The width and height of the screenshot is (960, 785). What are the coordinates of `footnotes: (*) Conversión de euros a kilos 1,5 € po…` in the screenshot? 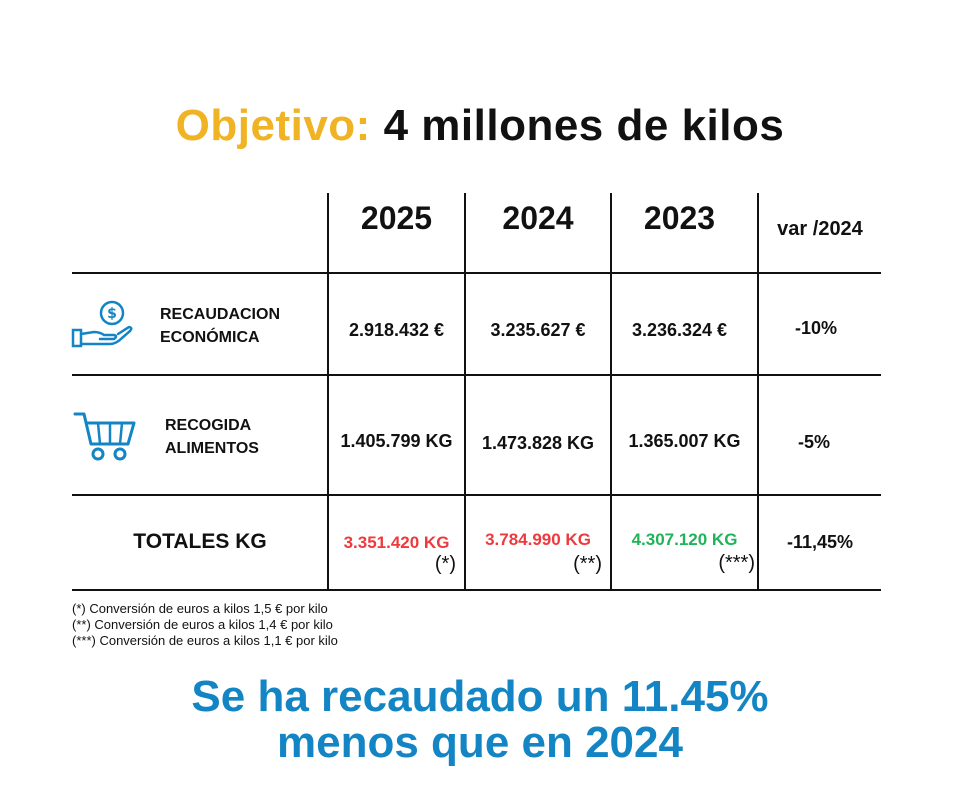 It's located at (205, 625).